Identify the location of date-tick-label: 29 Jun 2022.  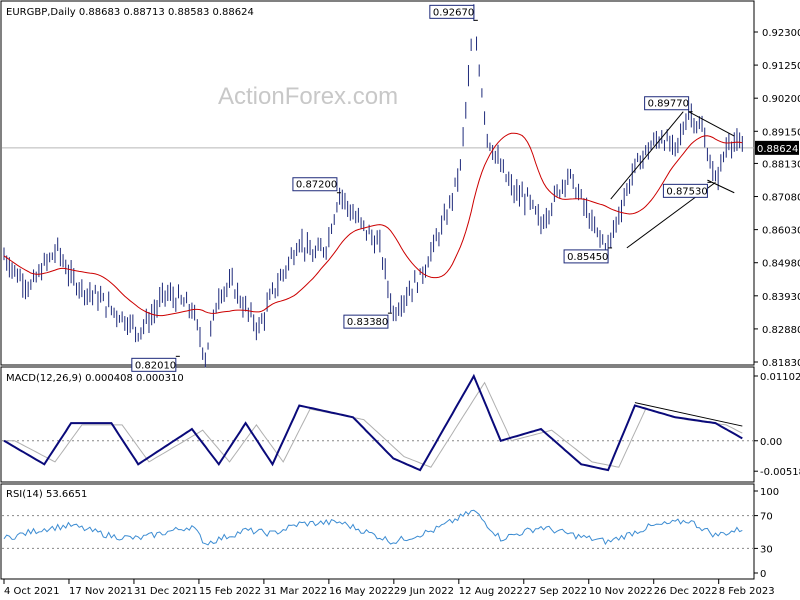
(424, 591).